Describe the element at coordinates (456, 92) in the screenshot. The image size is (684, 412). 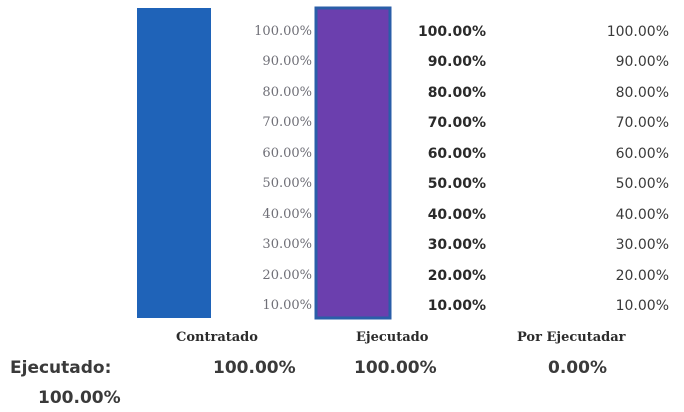
I see `tick-label-ejecutado: 80.00%` at that location.